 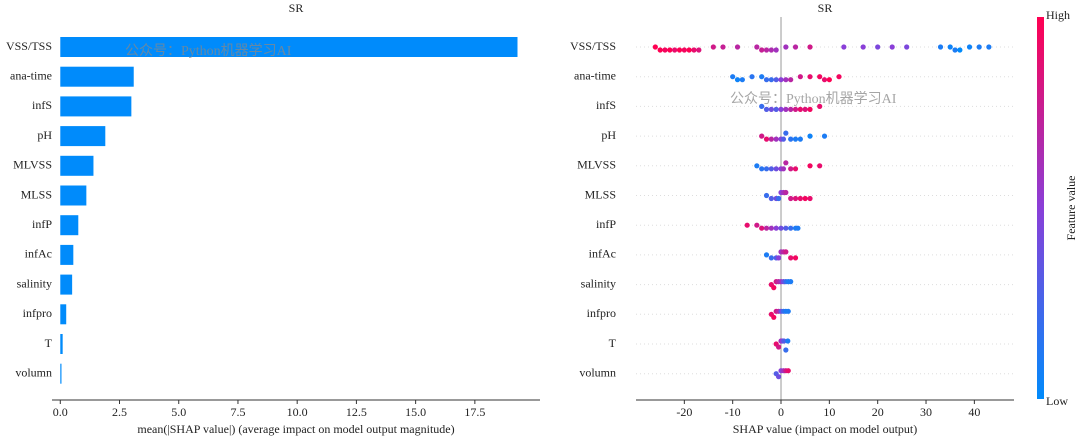 What do you see at coordinates (297, 412) in the screenshot?
I see `x-tick-label: 10.0` at bounding box center [297, 412].